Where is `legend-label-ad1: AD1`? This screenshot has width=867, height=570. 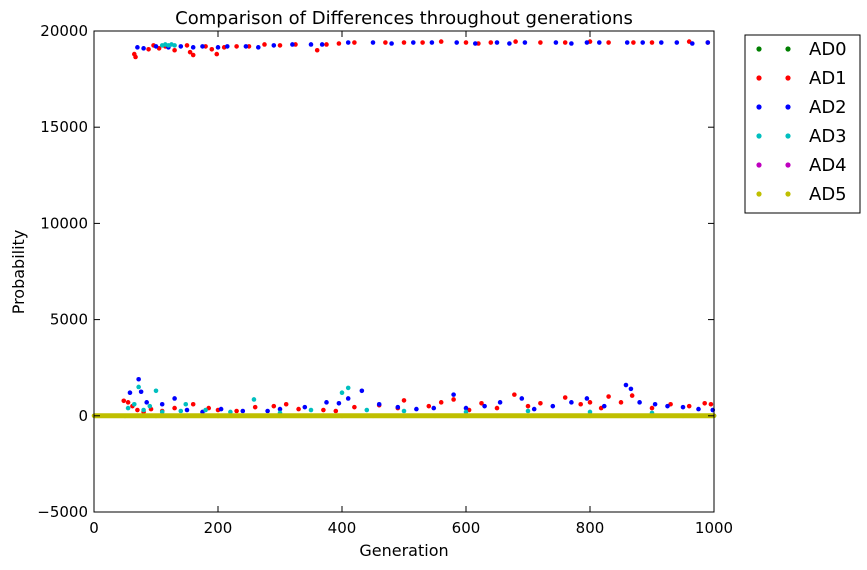 legend-label-ad1: AD1 is located at coordinates (828, 78).